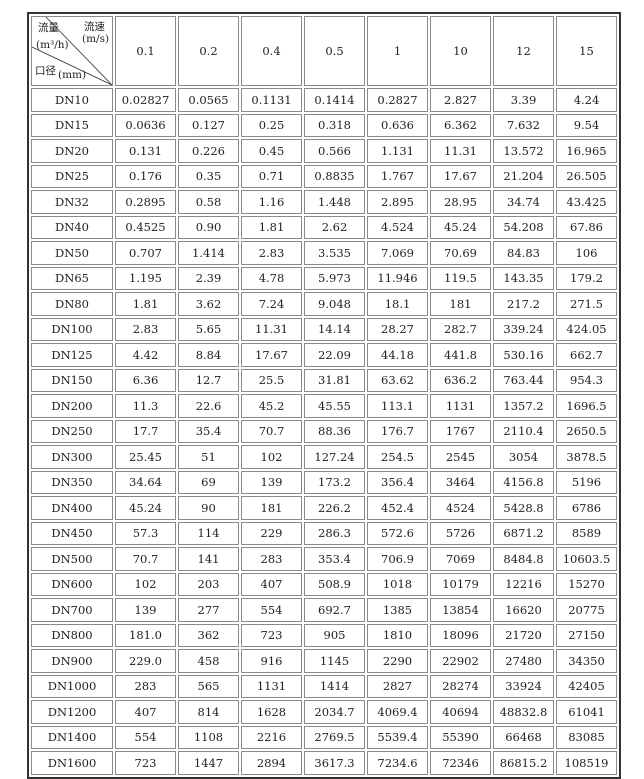  I want to click on flow-value-cell: 0.1131, so click(271, 100).